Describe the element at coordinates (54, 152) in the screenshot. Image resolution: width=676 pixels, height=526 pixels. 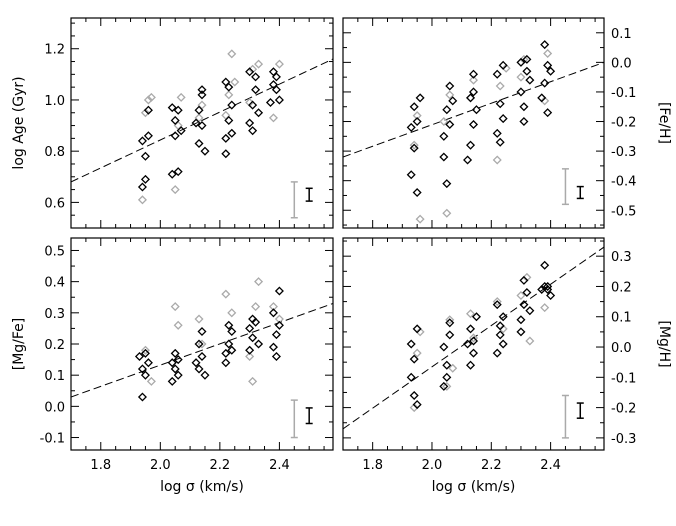
I see `y-tick-label: 0.8` at that location.